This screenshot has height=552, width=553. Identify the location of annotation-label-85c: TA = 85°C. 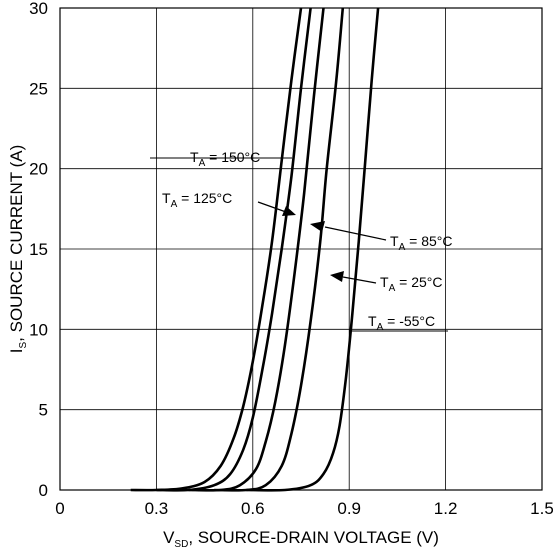
(421, 243).